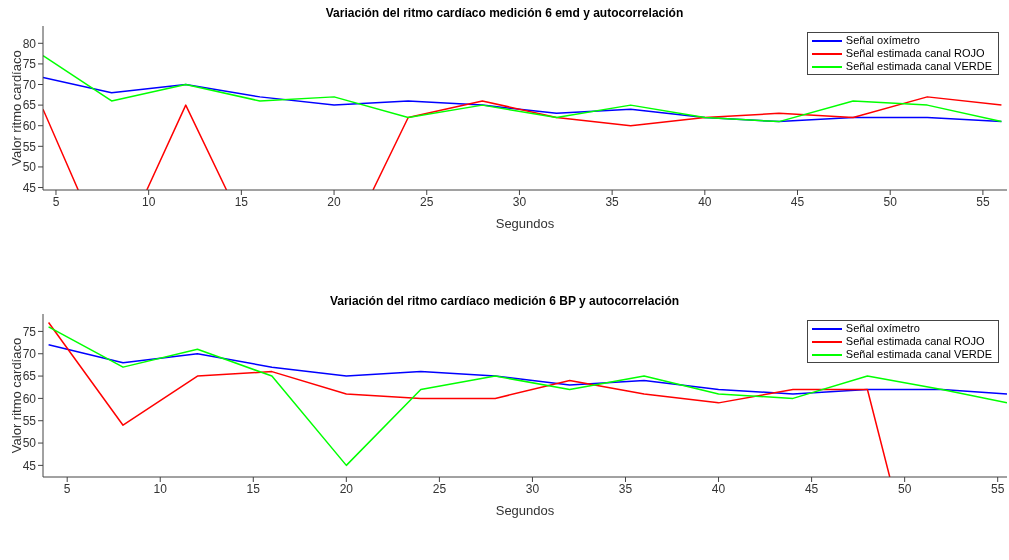 This screenshot has width=1009, height=560. Describe the element at coordinates (527, 369) in the screenshot. I see `line-series` at that location.